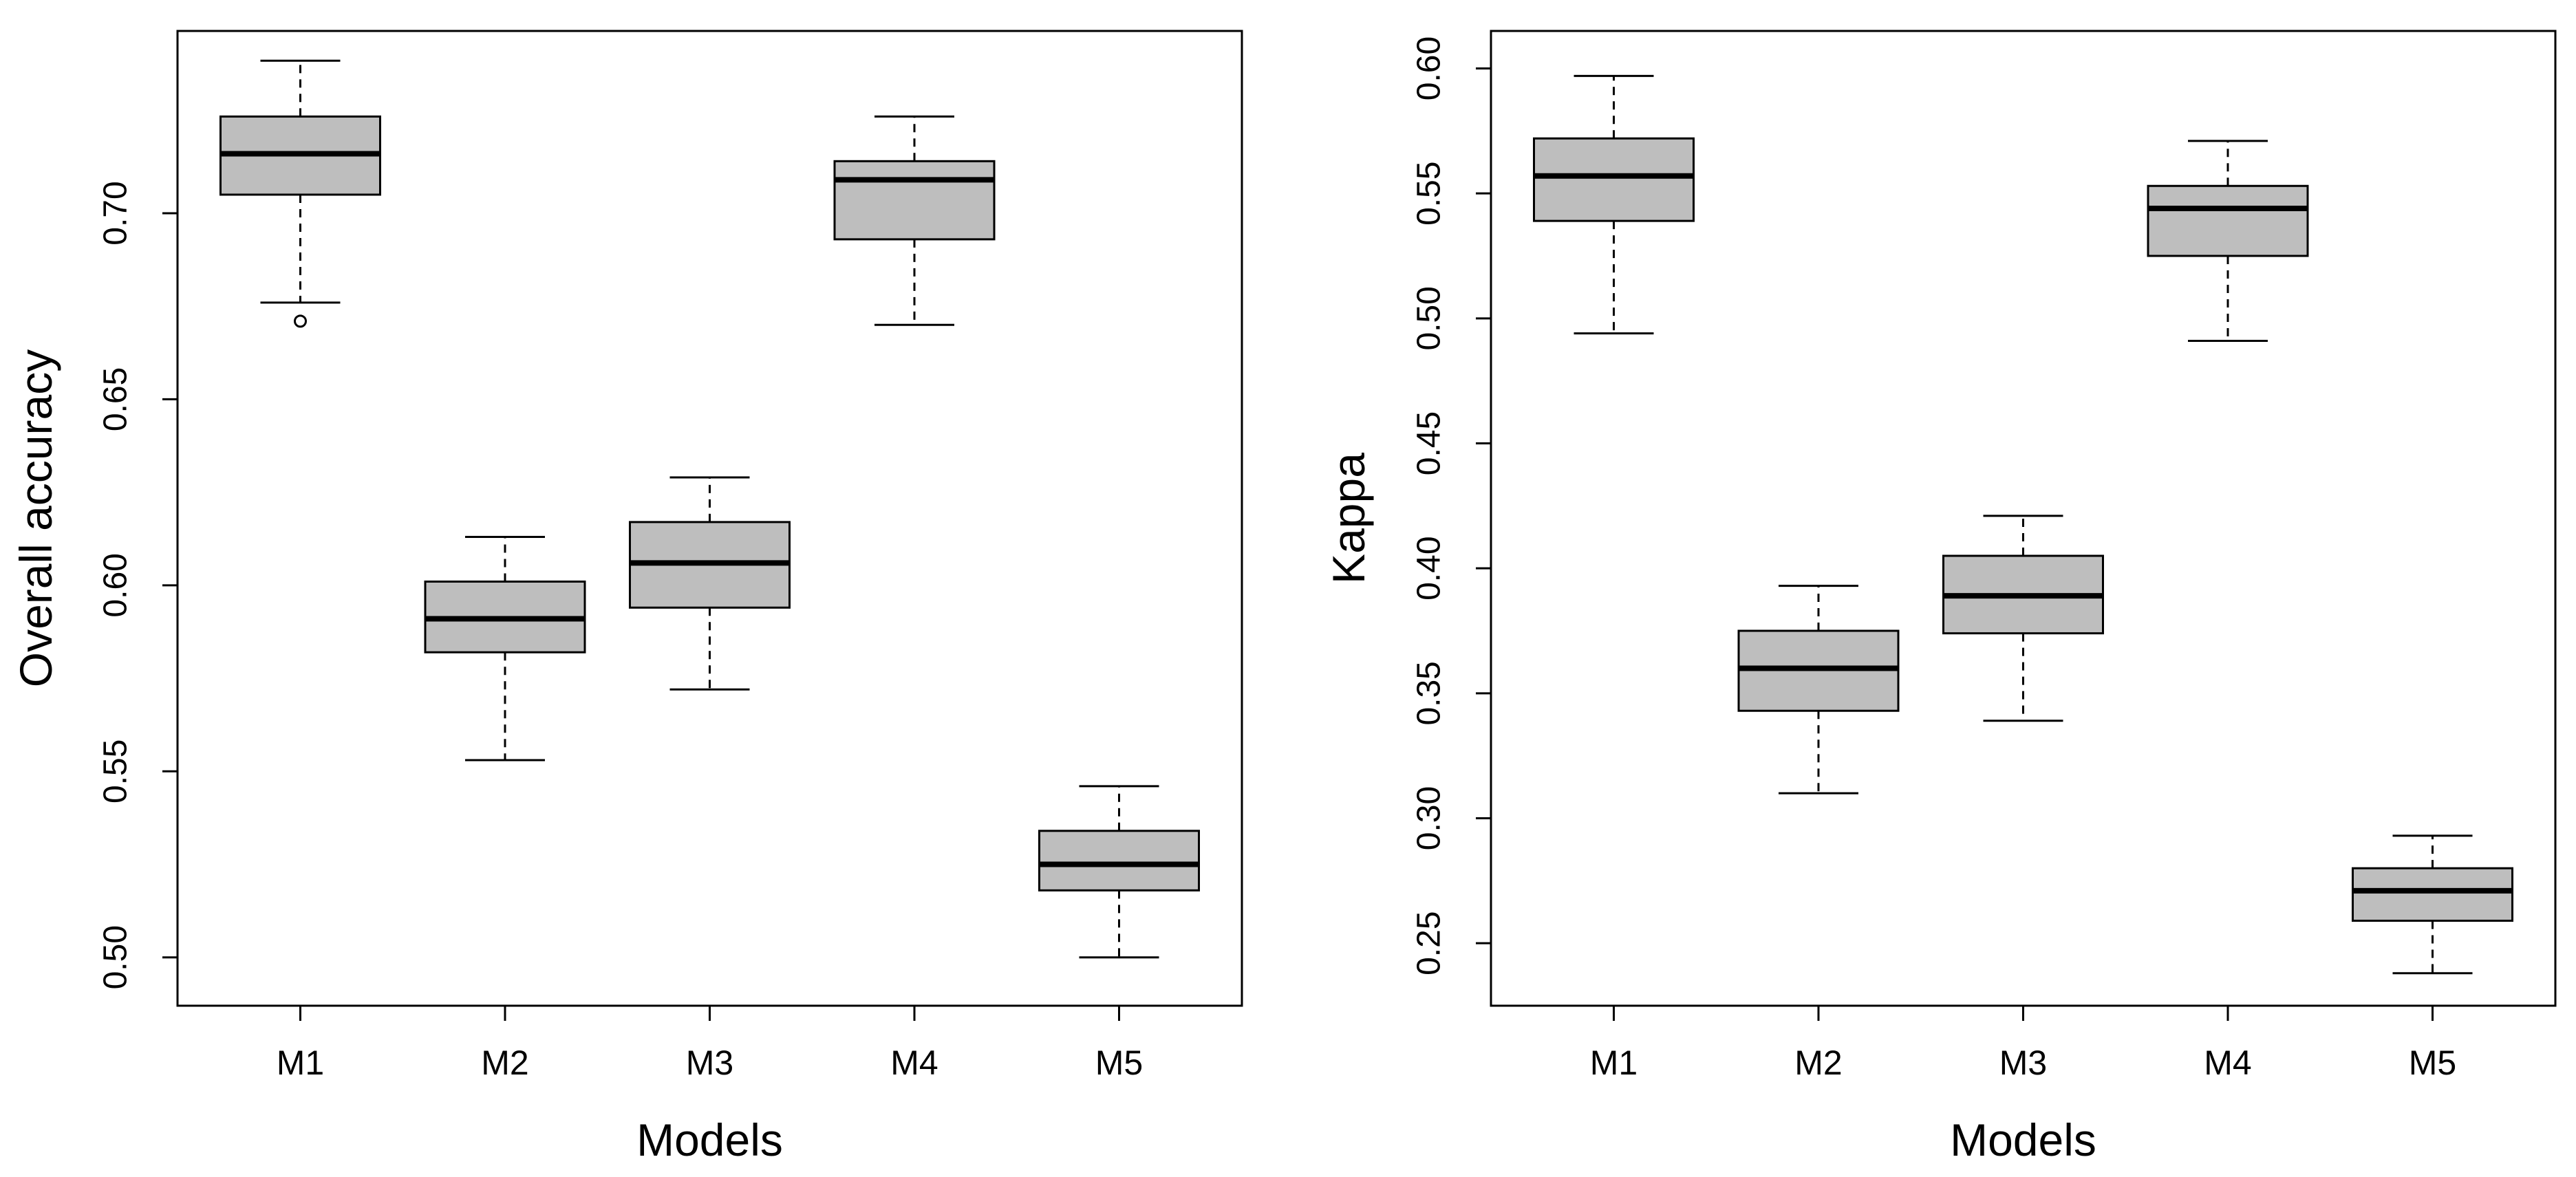 This screenshot has height=1177, width=2576. I want to click on kappa-ytick-label: 0.25, so click(1430, 943).